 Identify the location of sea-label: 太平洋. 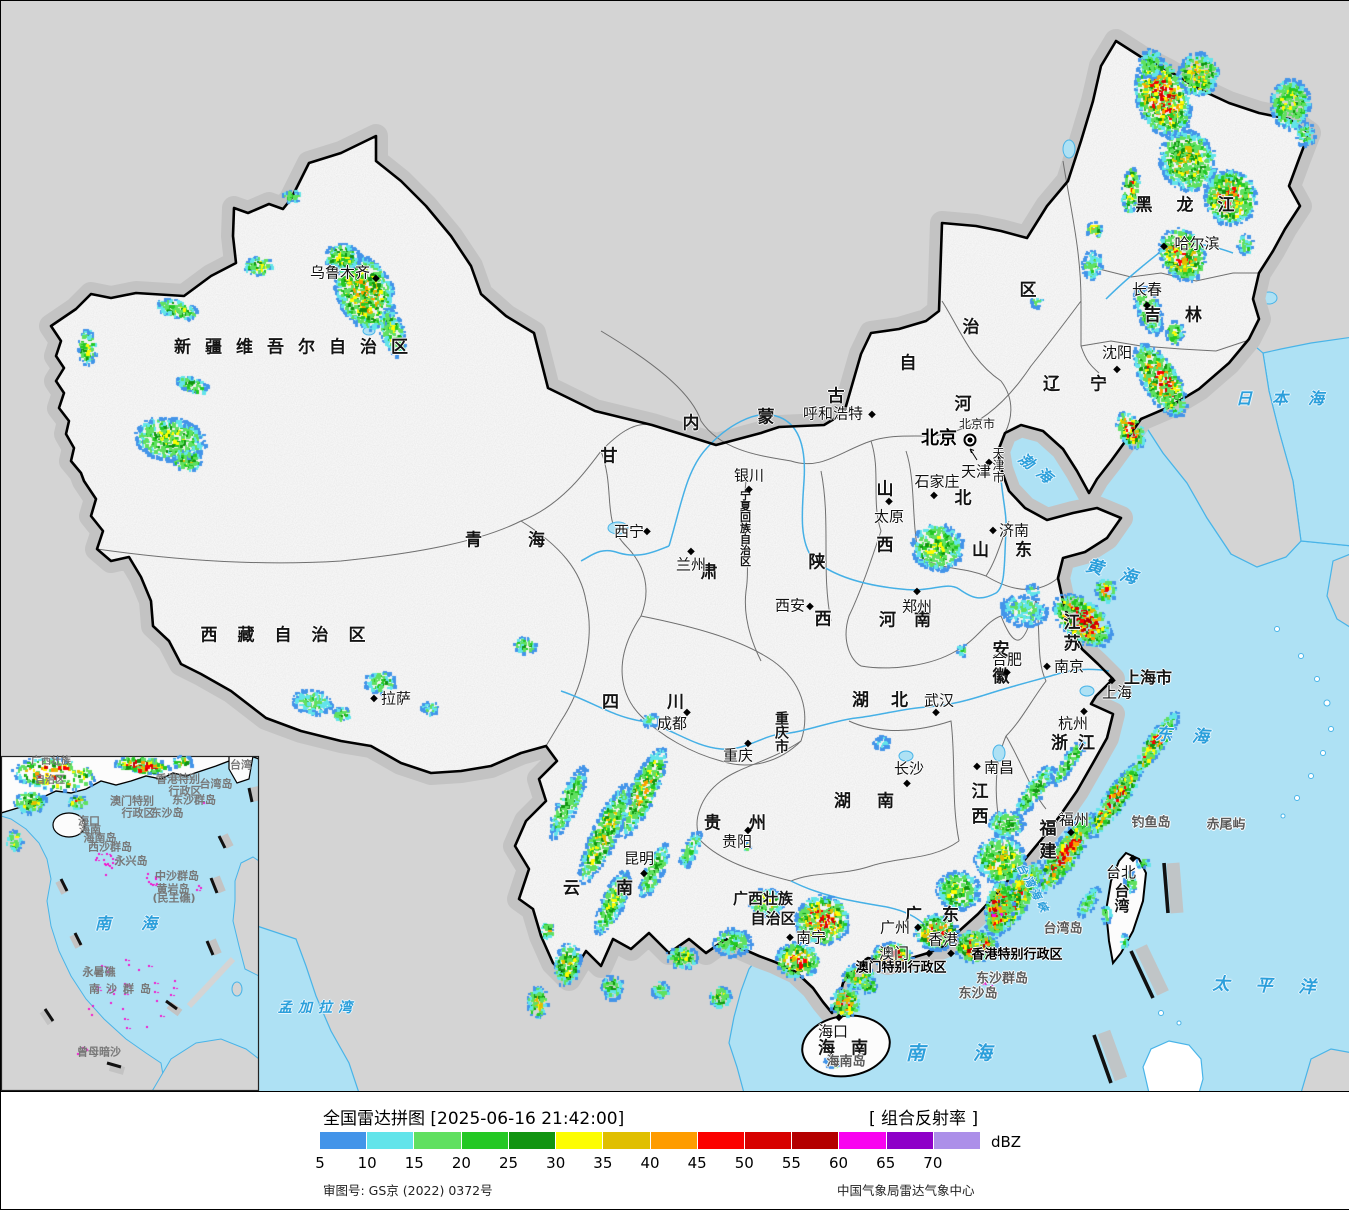
(1277, 986).